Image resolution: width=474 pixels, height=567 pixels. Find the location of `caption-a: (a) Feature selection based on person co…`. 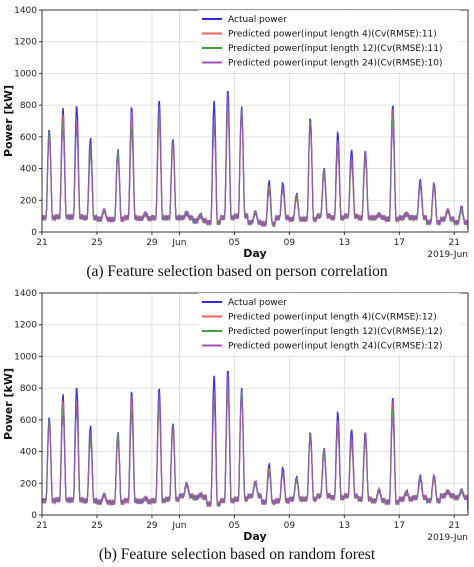

caption-a: (a) Feature selection based on person co… is located at coordinates (237, 271).